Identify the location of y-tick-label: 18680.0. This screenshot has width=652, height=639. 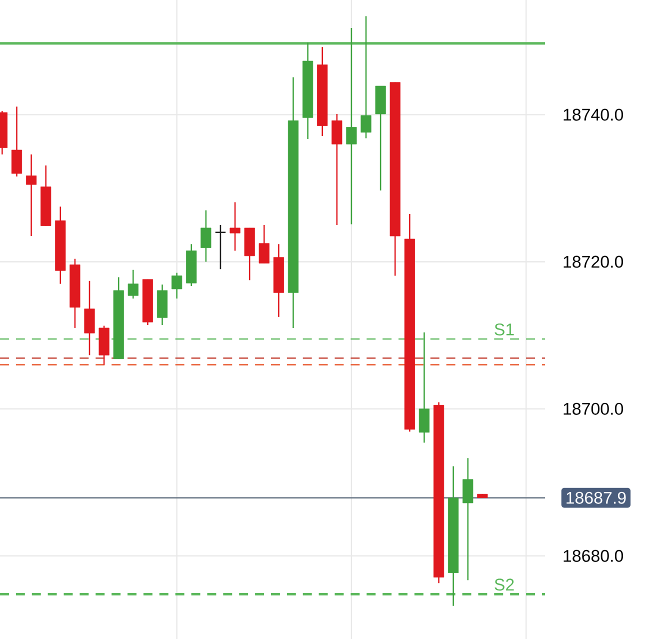
(594, 556).